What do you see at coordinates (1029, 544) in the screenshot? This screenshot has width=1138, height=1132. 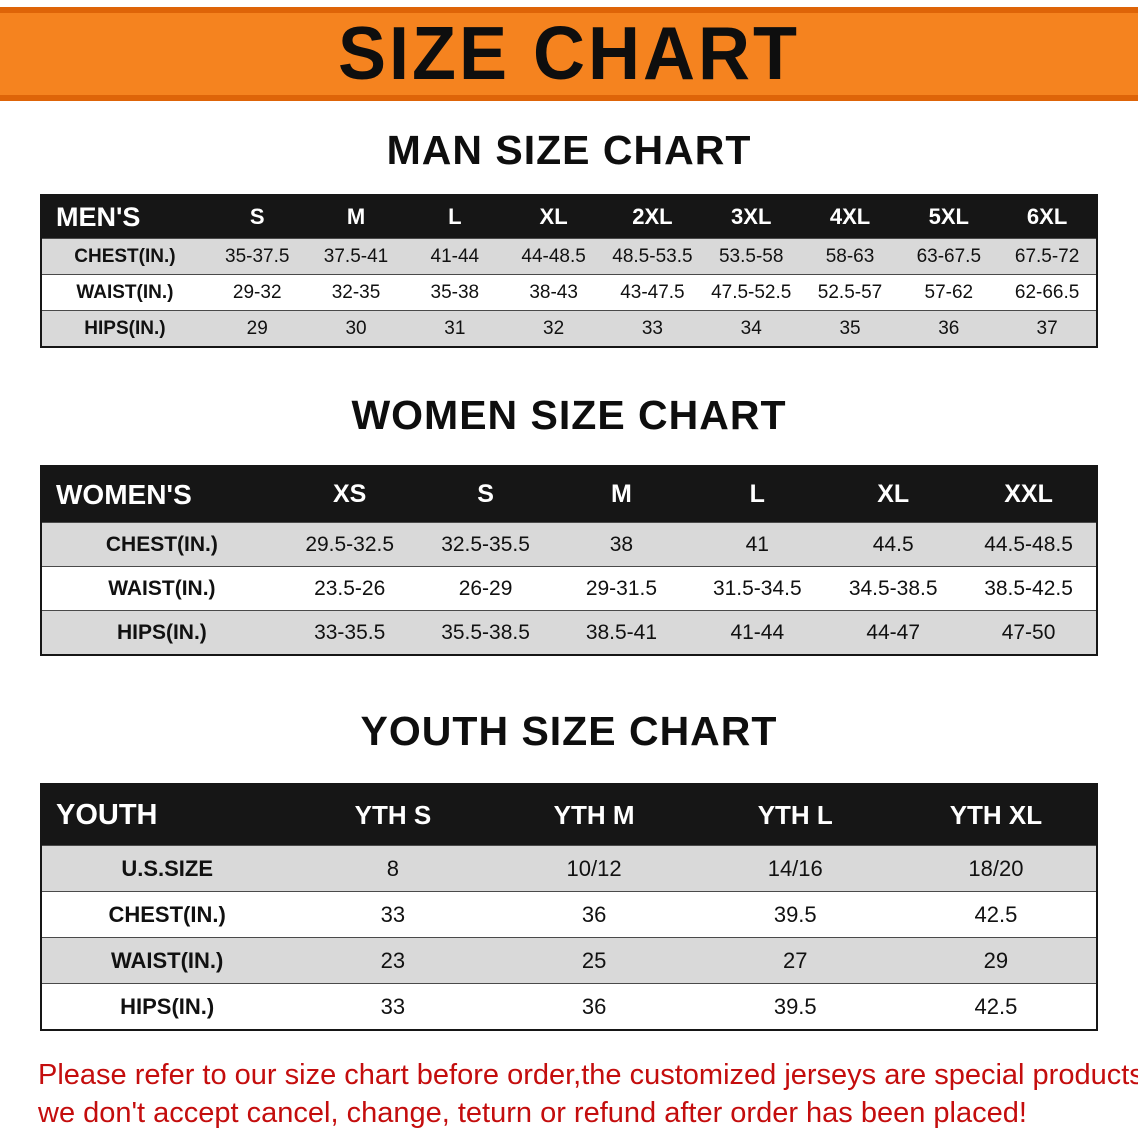 I see `value-cell: 44.5-48.5` at bounding box center [1029, 544].